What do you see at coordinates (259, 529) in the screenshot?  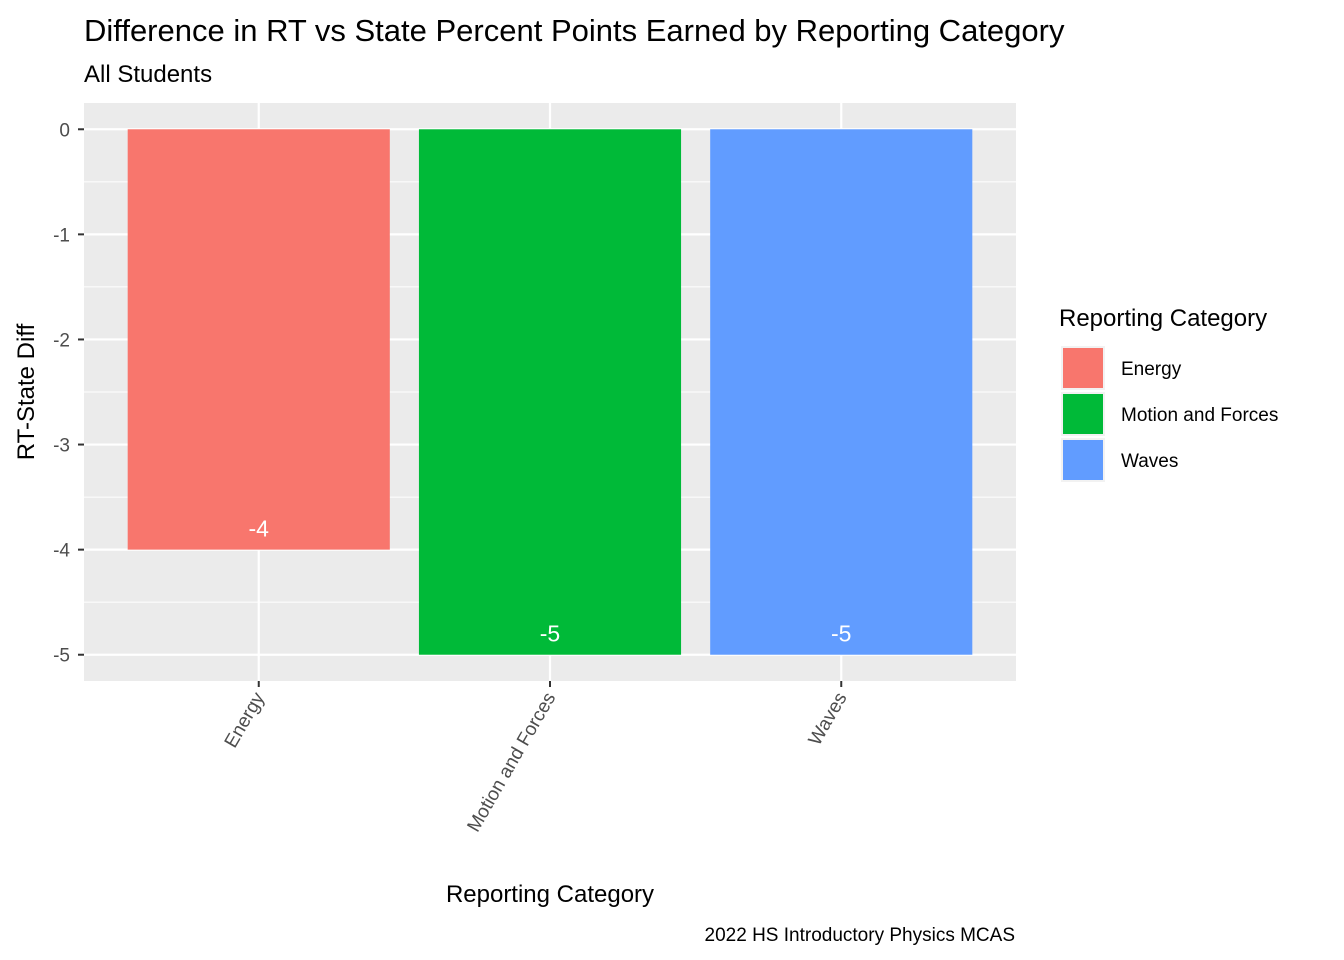 I see `bar-data-label: -4` at bounding box center [259, 529].